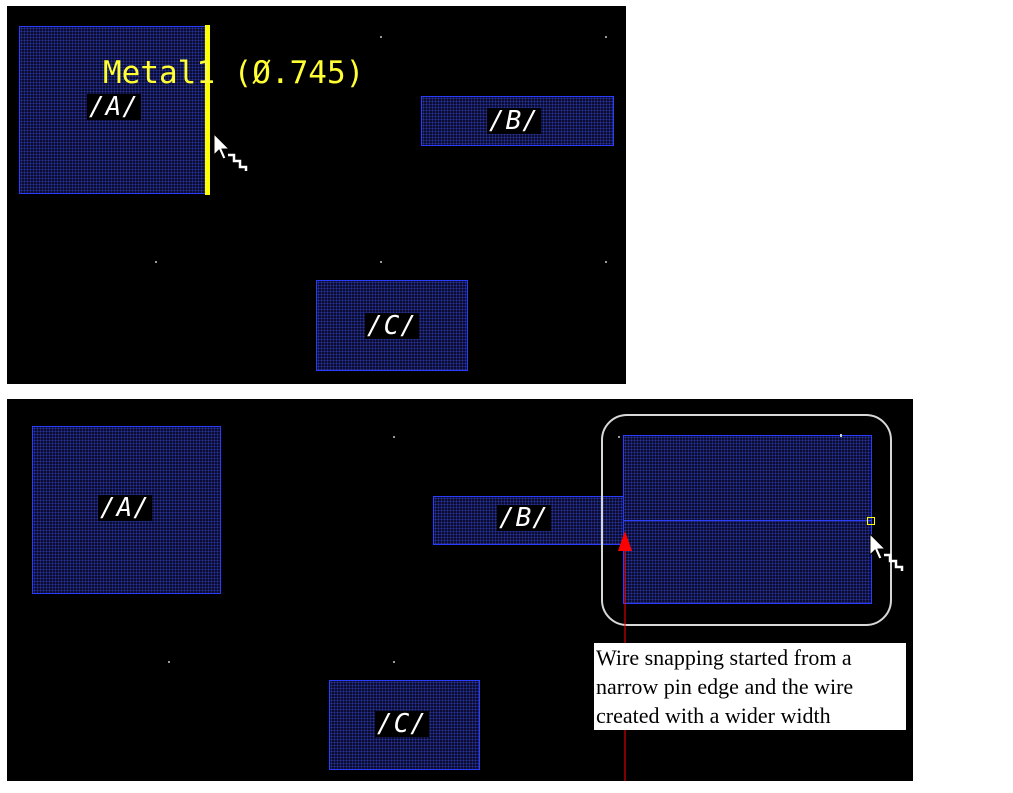 The width and height of the screenshot is (1013, 793). What do you see at coordinates (725, 686) in the screenshot?
I see `annotation-line: narrow pin edge and the wire` at bounding box center [725, 686].